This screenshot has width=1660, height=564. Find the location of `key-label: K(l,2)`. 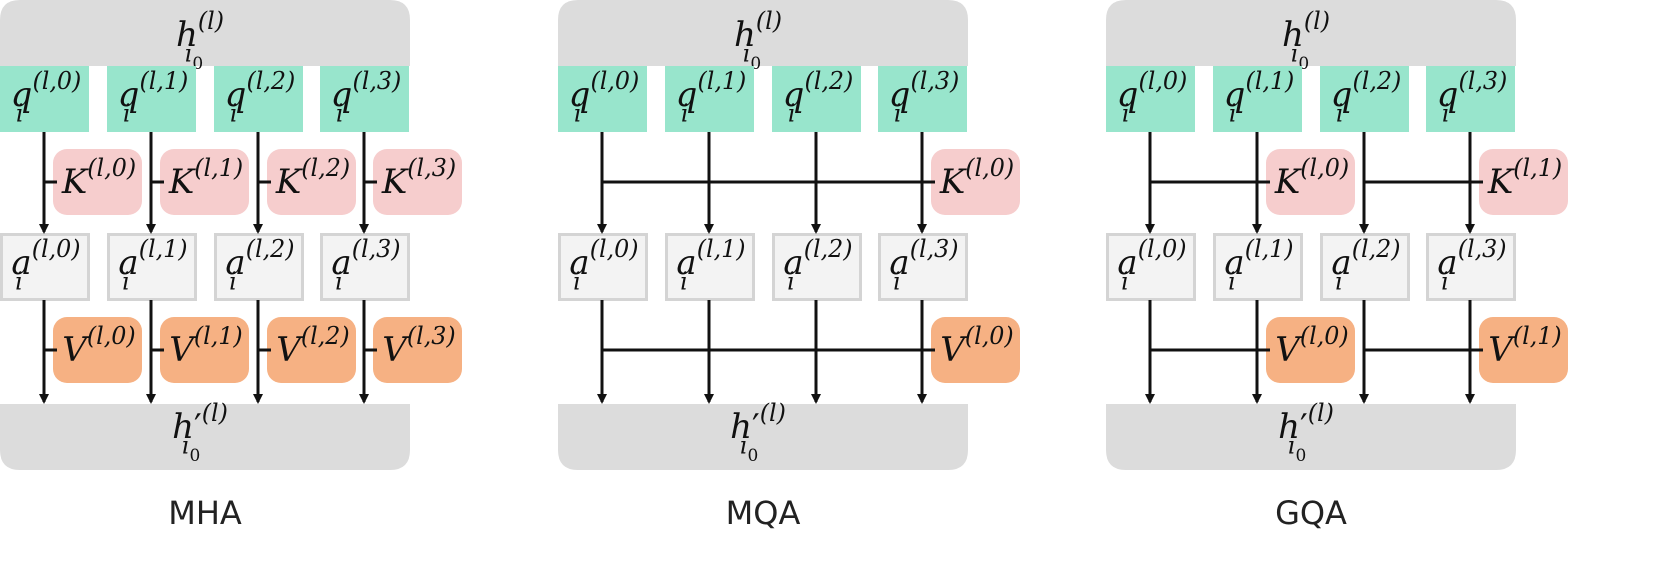

key-label: K(l,2) is located at coordinates (312, 178).